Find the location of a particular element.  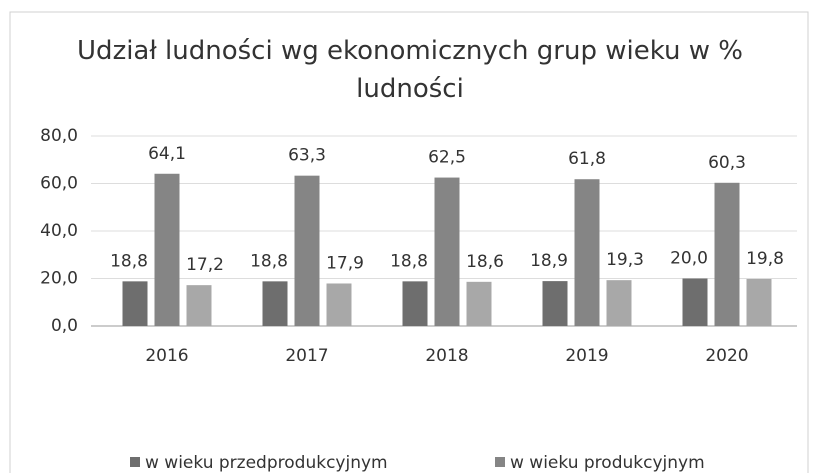

data-label: 17,2 is located at coordinates (205, 265).